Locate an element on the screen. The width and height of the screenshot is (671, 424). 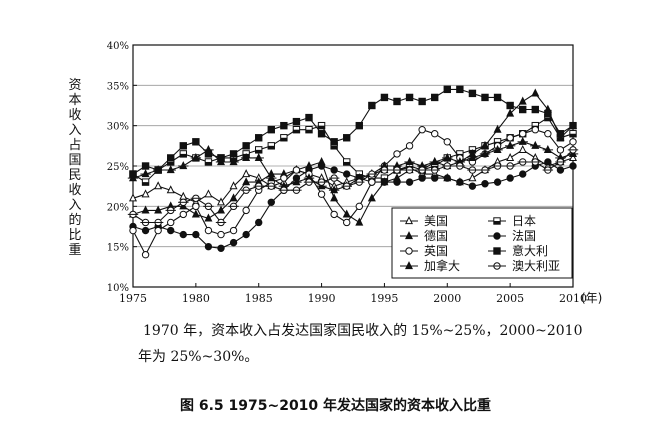
legend-label: 法国 is located at coordinates (524, 236).